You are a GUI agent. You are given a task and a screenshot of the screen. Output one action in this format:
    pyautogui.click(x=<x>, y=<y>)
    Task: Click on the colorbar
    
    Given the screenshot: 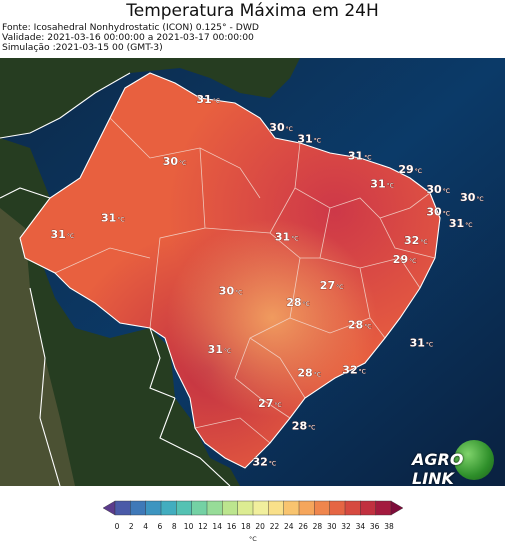 What is the action you would take?
    pyautogui.click(x=253, y=508)
    